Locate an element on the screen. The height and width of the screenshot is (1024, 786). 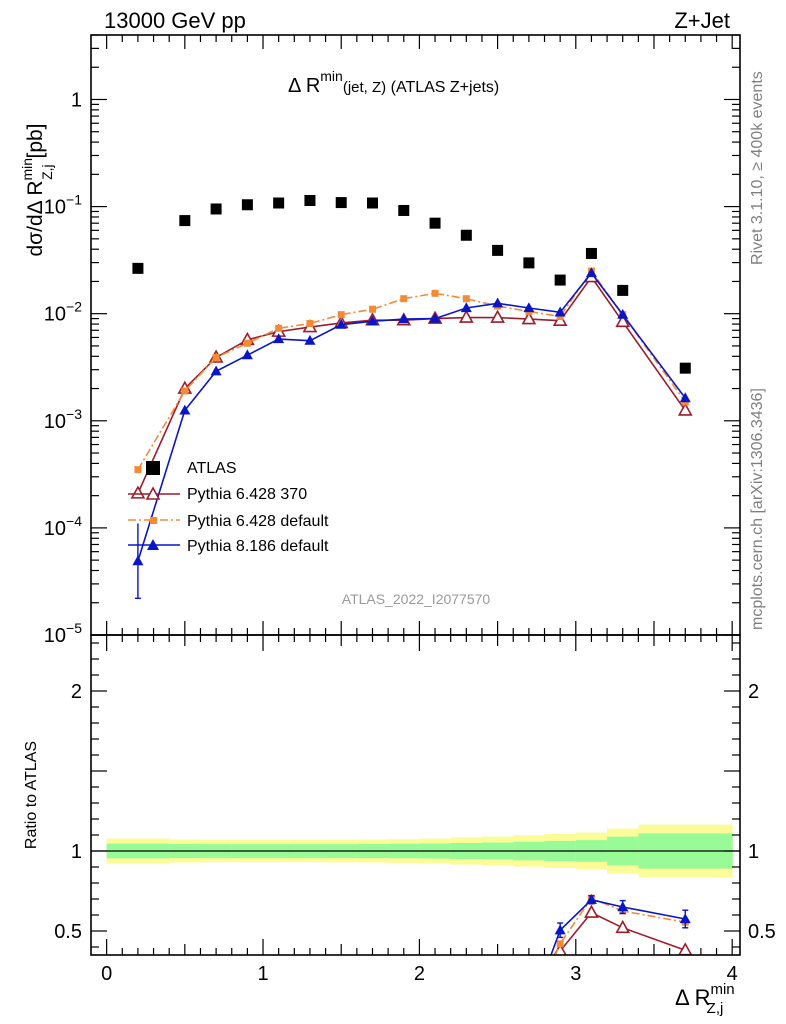
main-ylabel-unit: [pb] is located at coordinates (35, 140).